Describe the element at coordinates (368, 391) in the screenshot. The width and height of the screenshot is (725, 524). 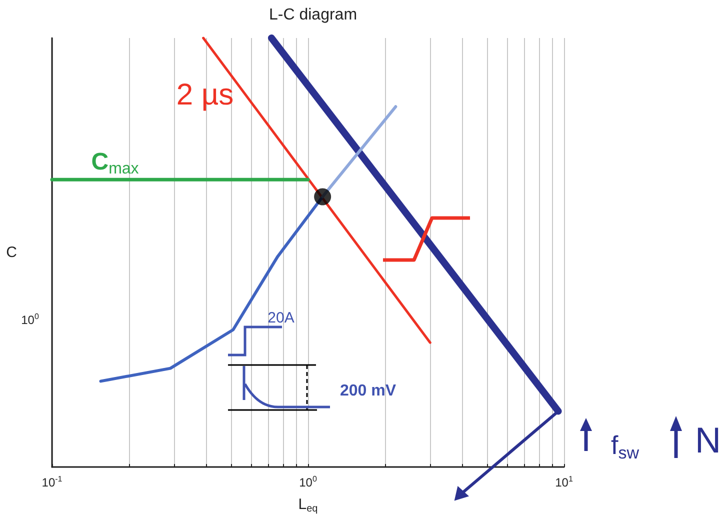
I see `annotation: 200 mV` at that location.